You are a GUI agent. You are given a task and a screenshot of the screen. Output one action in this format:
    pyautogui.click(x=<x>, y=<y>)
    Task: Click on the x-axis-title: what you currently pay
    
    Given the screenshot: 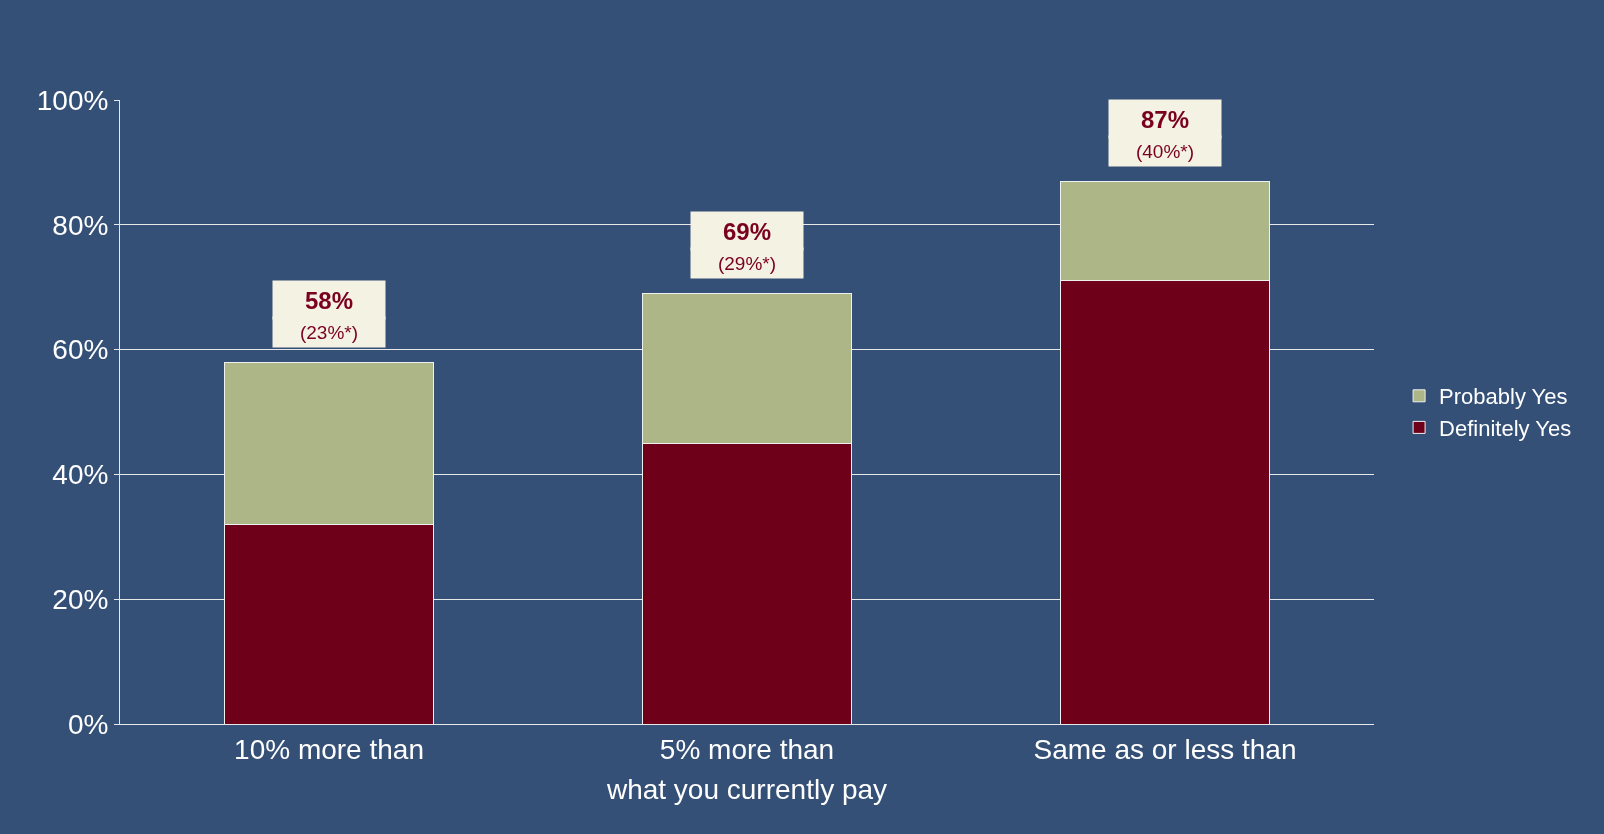 What is the action you would take?
    pyautogui.click(x=746, y=789)
    